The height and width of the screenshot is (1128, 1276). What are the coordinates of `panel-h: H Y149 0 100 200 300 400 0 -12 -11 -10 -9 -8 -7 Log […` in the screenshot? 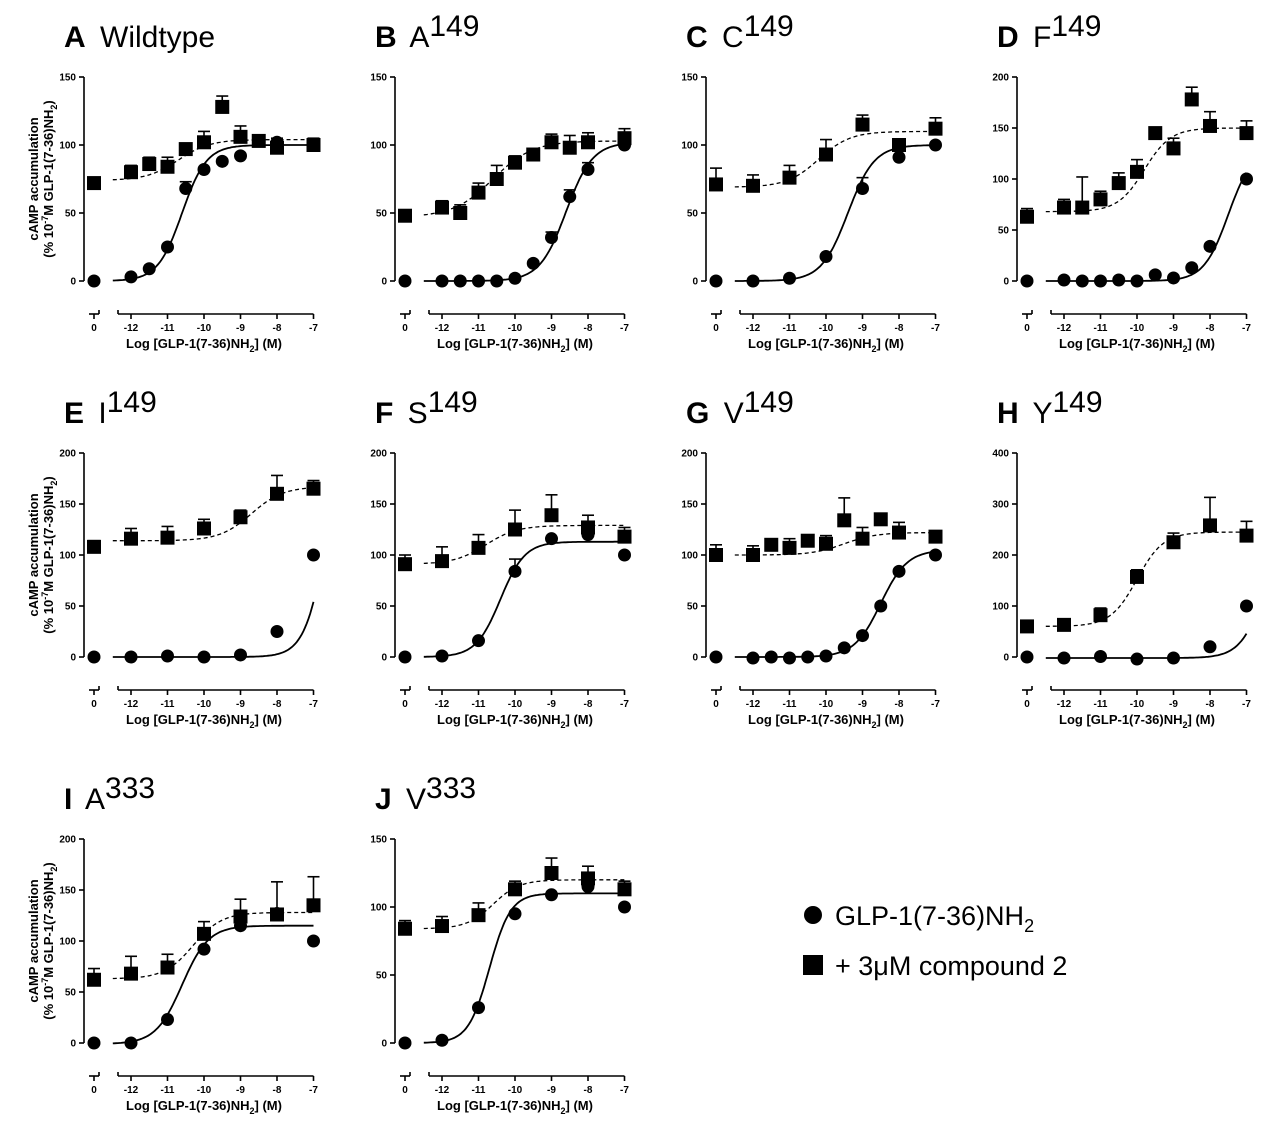 It's located at (1123, 558).